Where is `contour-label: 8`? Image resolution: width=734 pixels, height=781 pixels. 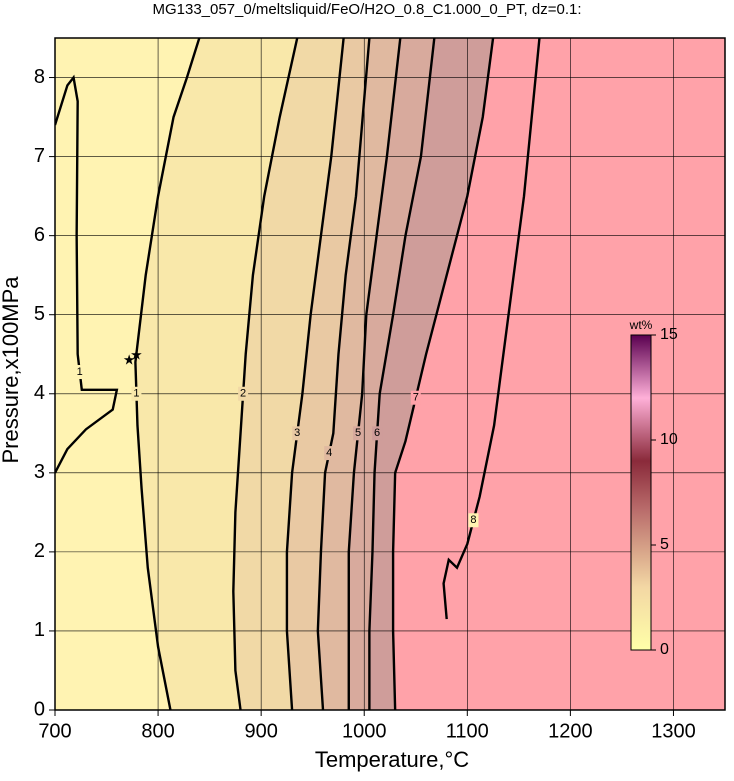
contour-label: 8 is located at coordinates (473, 520).